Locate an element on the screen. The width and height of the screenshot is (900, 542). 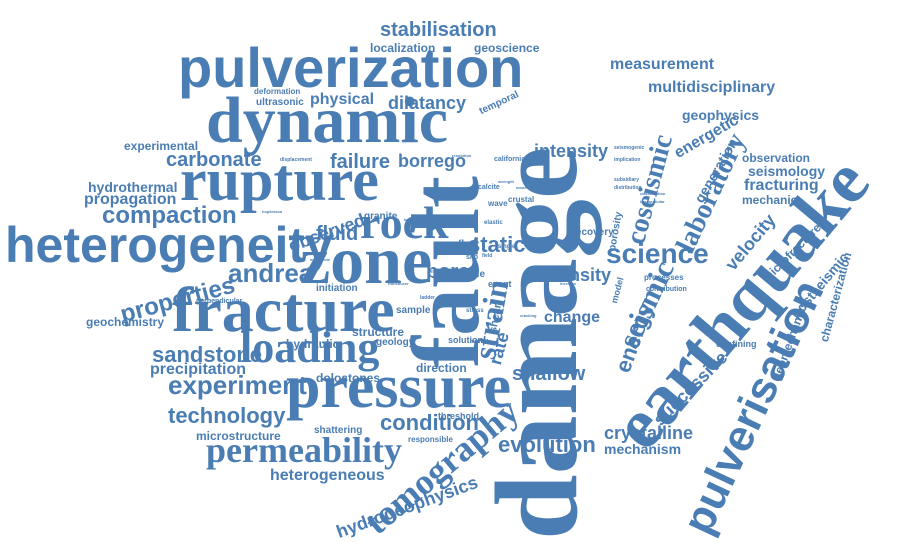
word-deformation: deformation is located at coordinates (277, 91).